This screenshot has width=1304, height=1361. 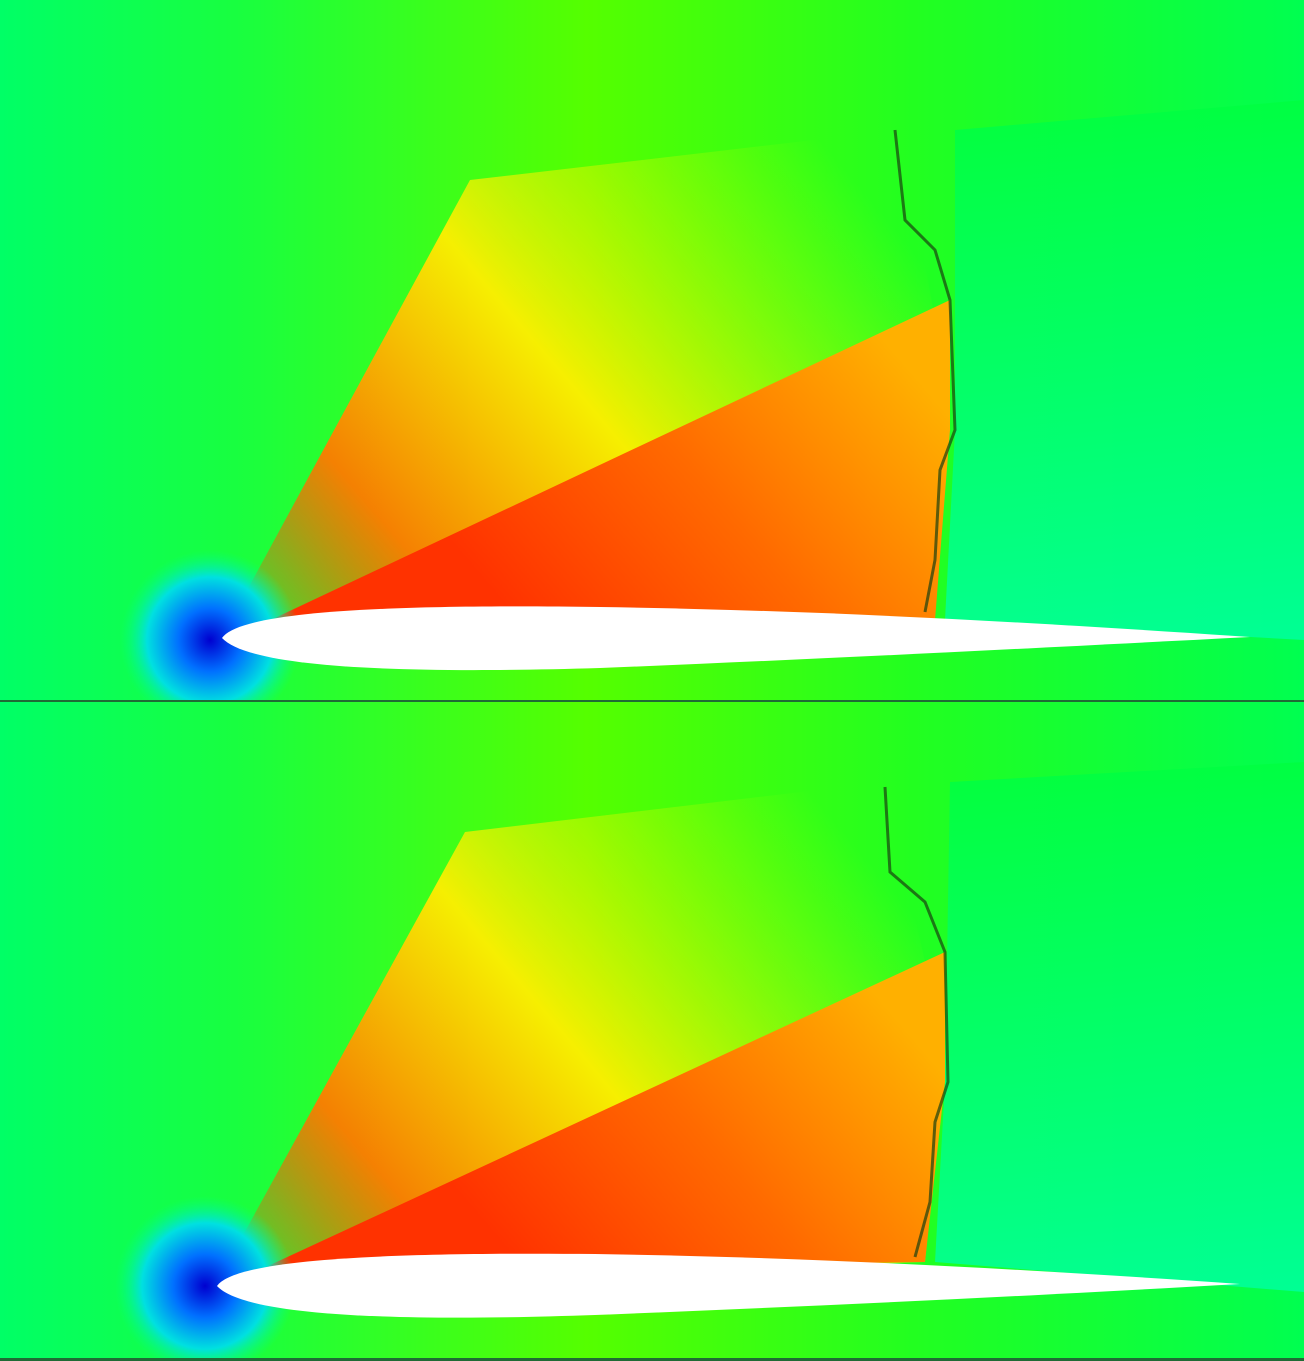 What do you see at coordinates (1124, 370) in the screenshot?
I see `top-post-shock-region` at bounding box center [1124, 370].